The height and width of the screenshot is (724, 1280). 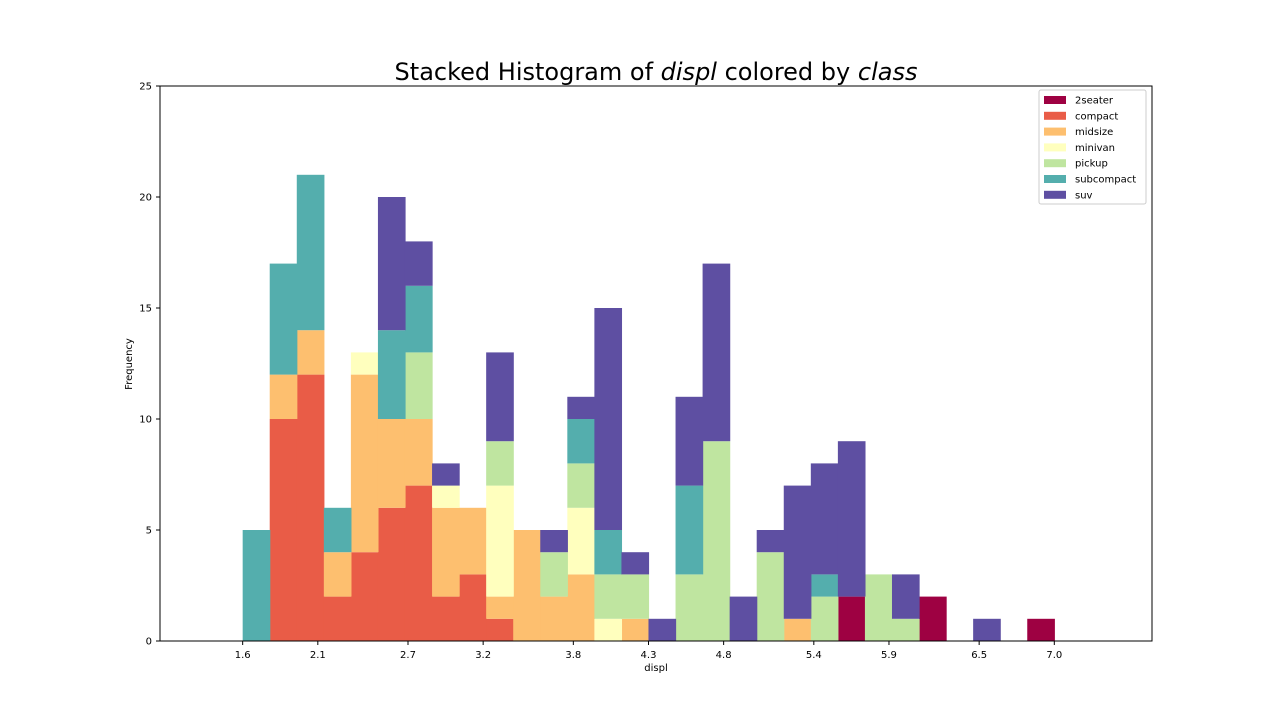 I want to click on legend-label-subcompact: subcompact, so click(x=1105, y=180).